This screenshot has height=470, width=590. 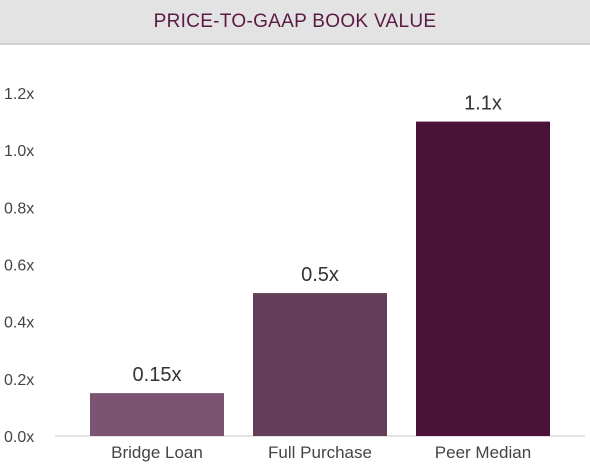 I want to click on data-label: 0.5x, so click(x=320, y=275).